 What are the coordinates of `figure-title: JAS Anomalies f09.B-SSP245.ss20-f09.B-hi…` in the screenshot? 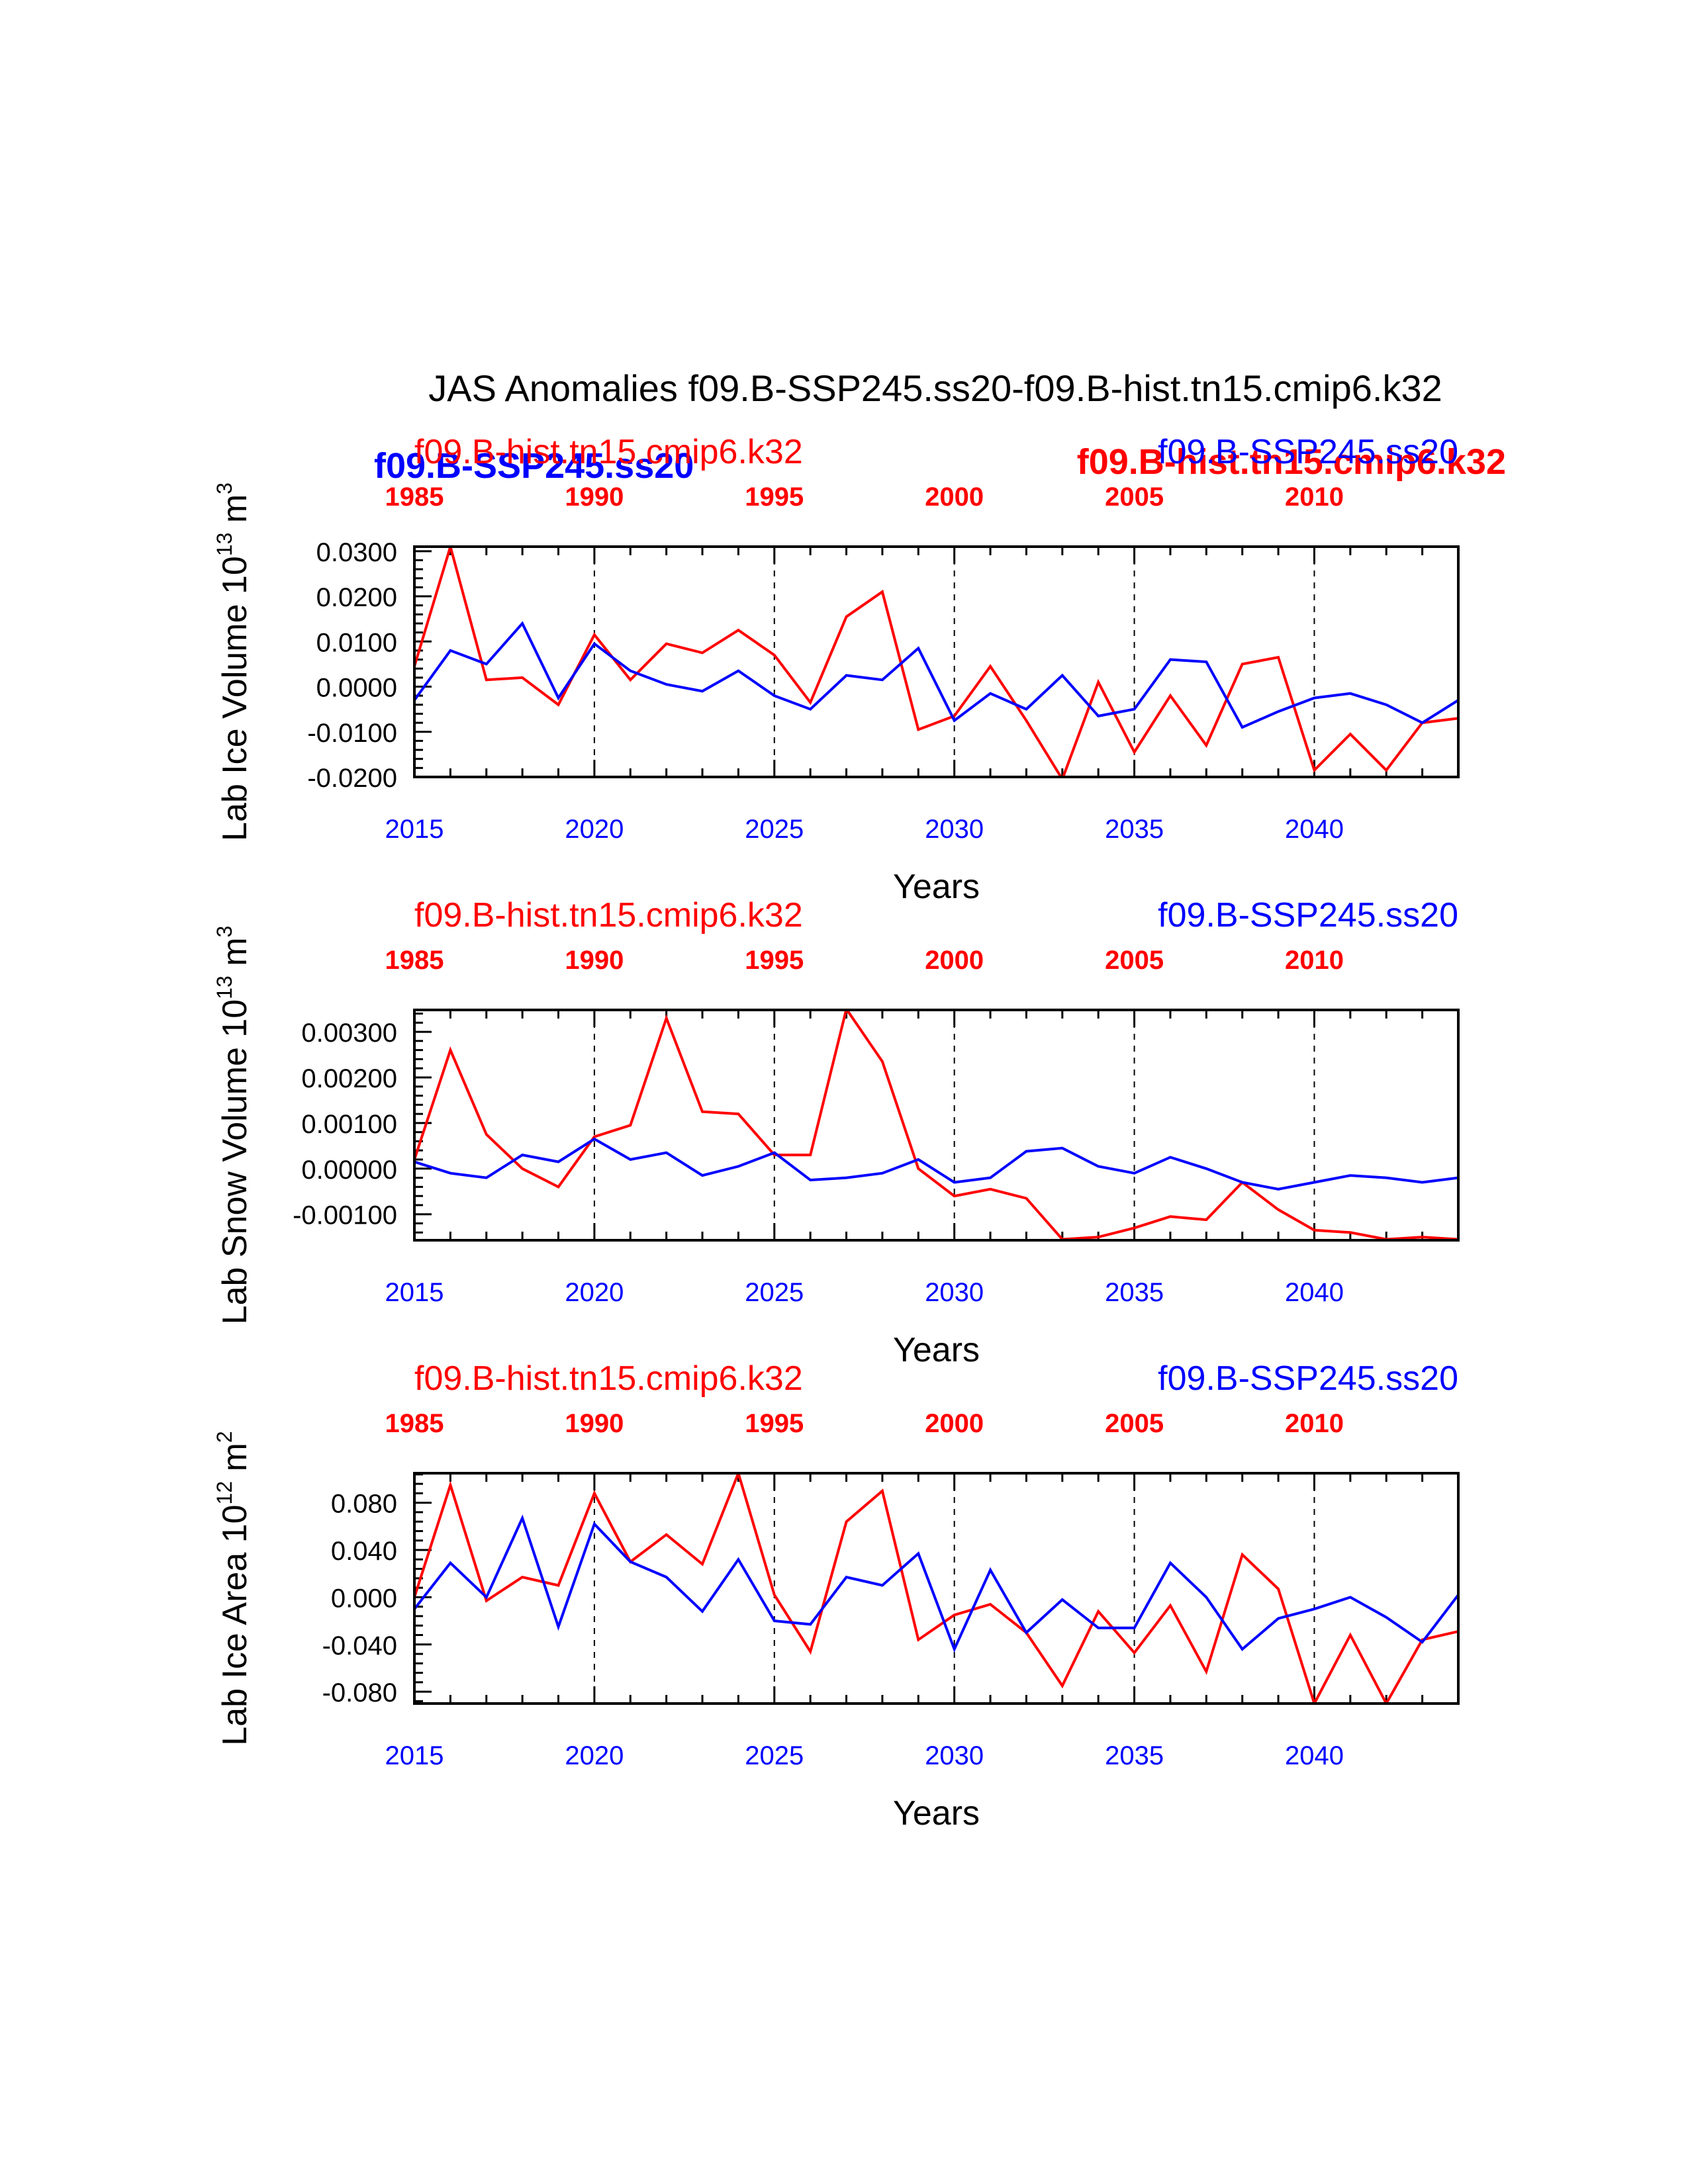 It's located at (935, 388).